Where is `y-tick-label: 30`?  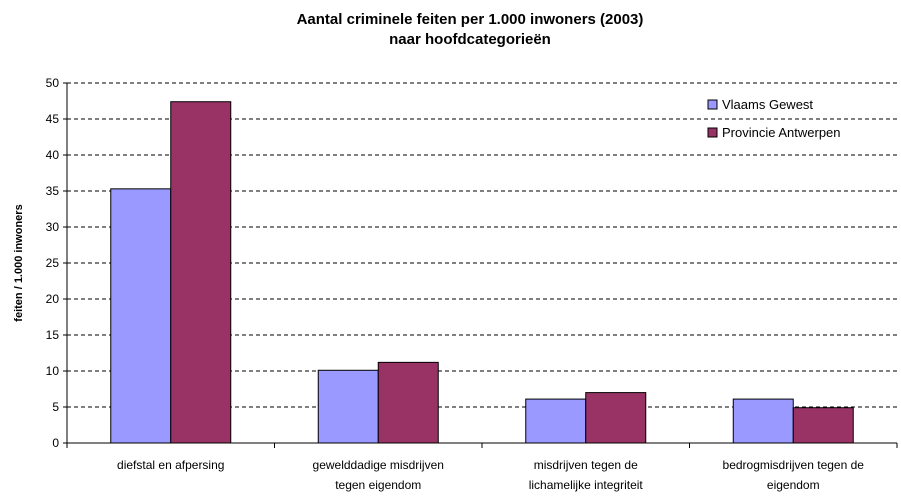 y-tick-label: 30 is located at coordinates (53, 227).